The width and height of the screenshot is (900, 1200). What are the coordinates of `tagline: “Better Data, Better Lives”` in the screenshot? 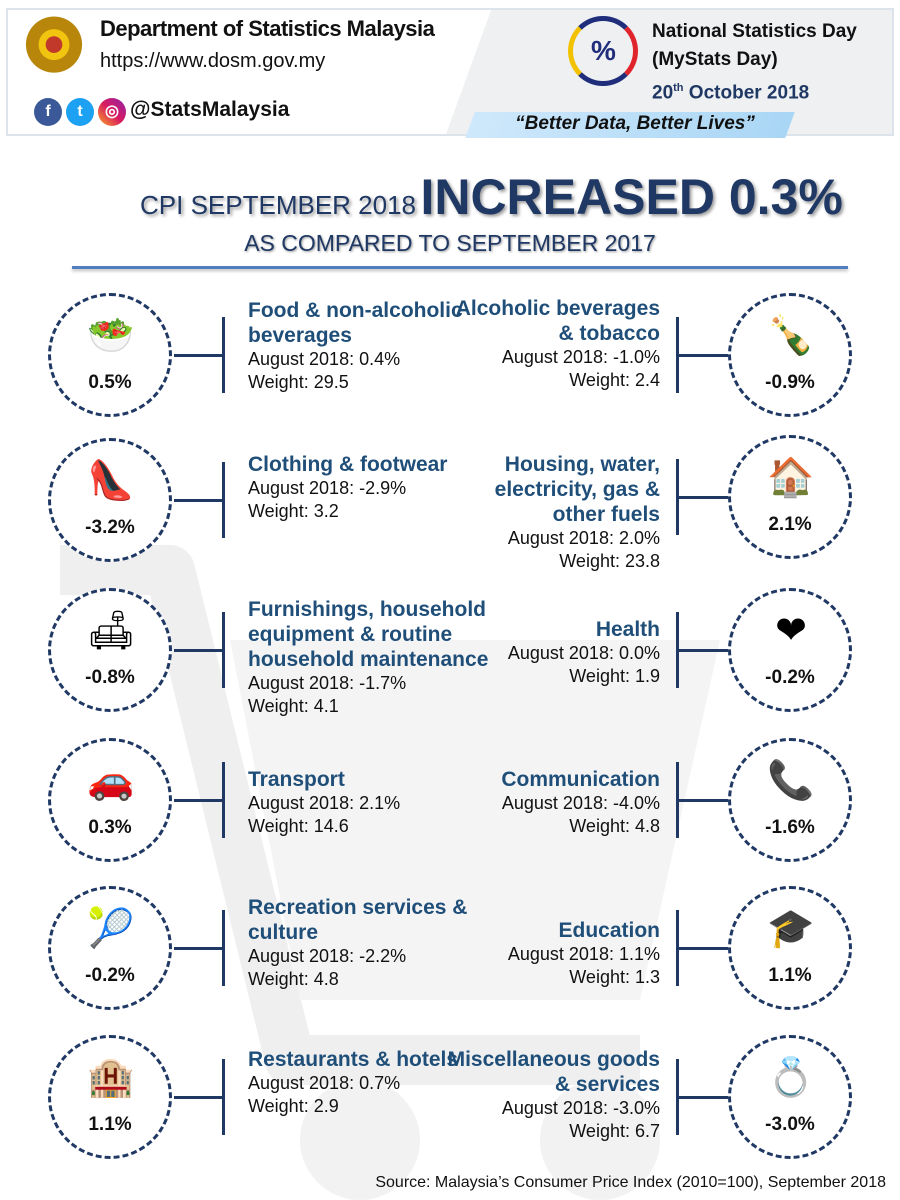 It's located at (635, 123).